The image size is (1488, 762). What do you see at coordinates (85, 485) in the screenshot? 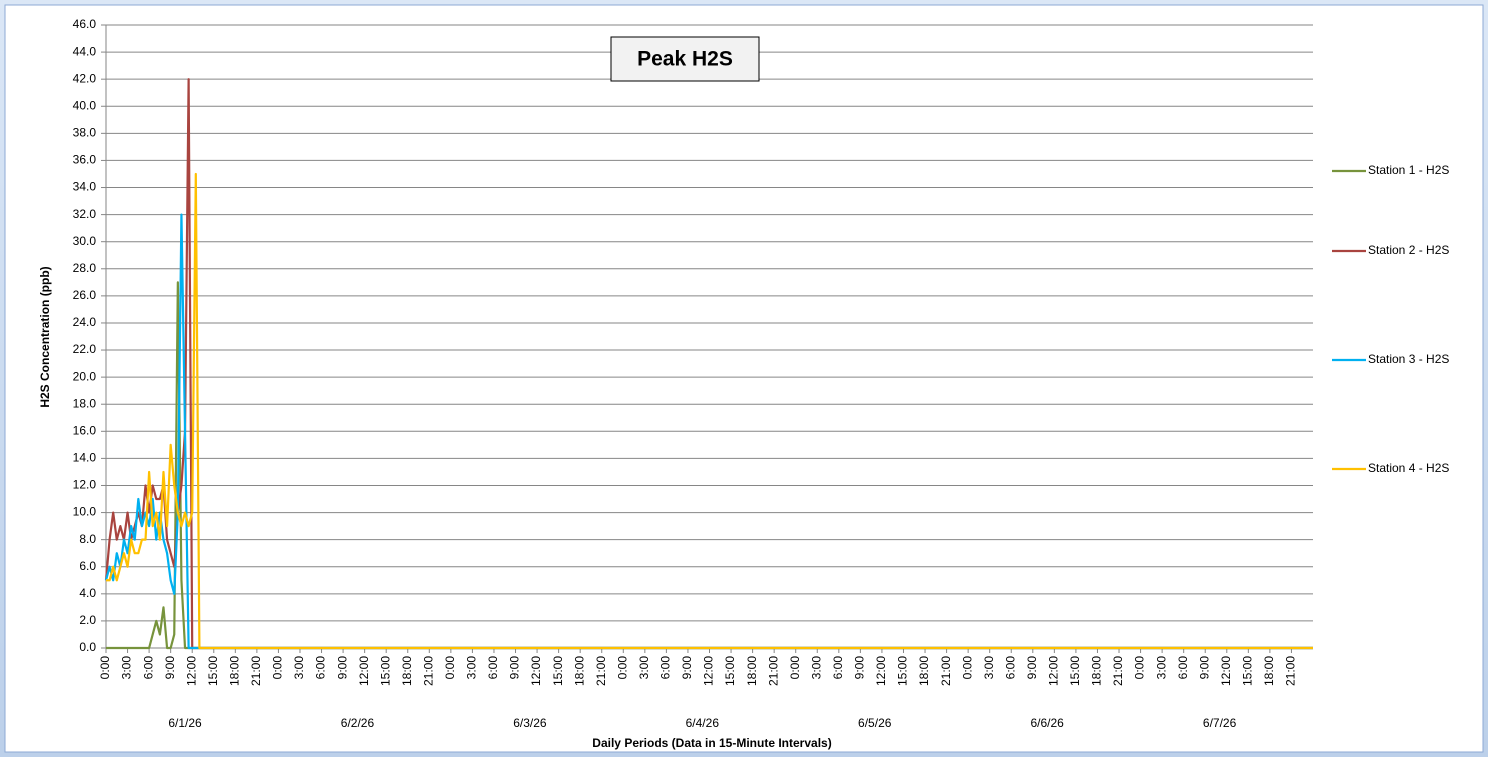
I see `y-tick-label: 12.0` at bounding box center [85, 485].